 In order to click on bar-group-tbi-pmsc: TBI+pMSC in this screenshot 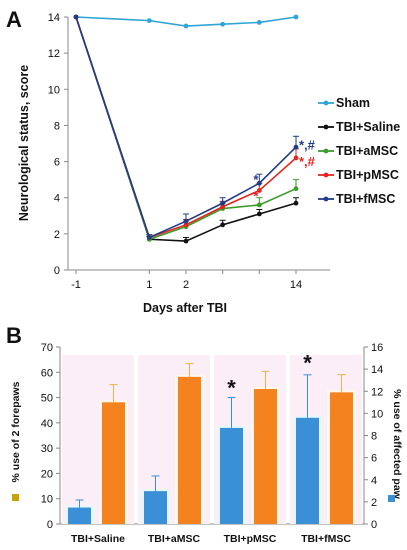, I will do `click(250, 450)`.